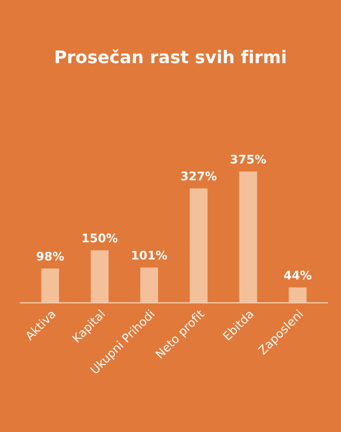 Image resolution: width=341 pixels, height=432 pixels. What do you see at coordinates (199, 176) in the screenshot?
I see `data-label: 327%` at bounding box center [199, 176].